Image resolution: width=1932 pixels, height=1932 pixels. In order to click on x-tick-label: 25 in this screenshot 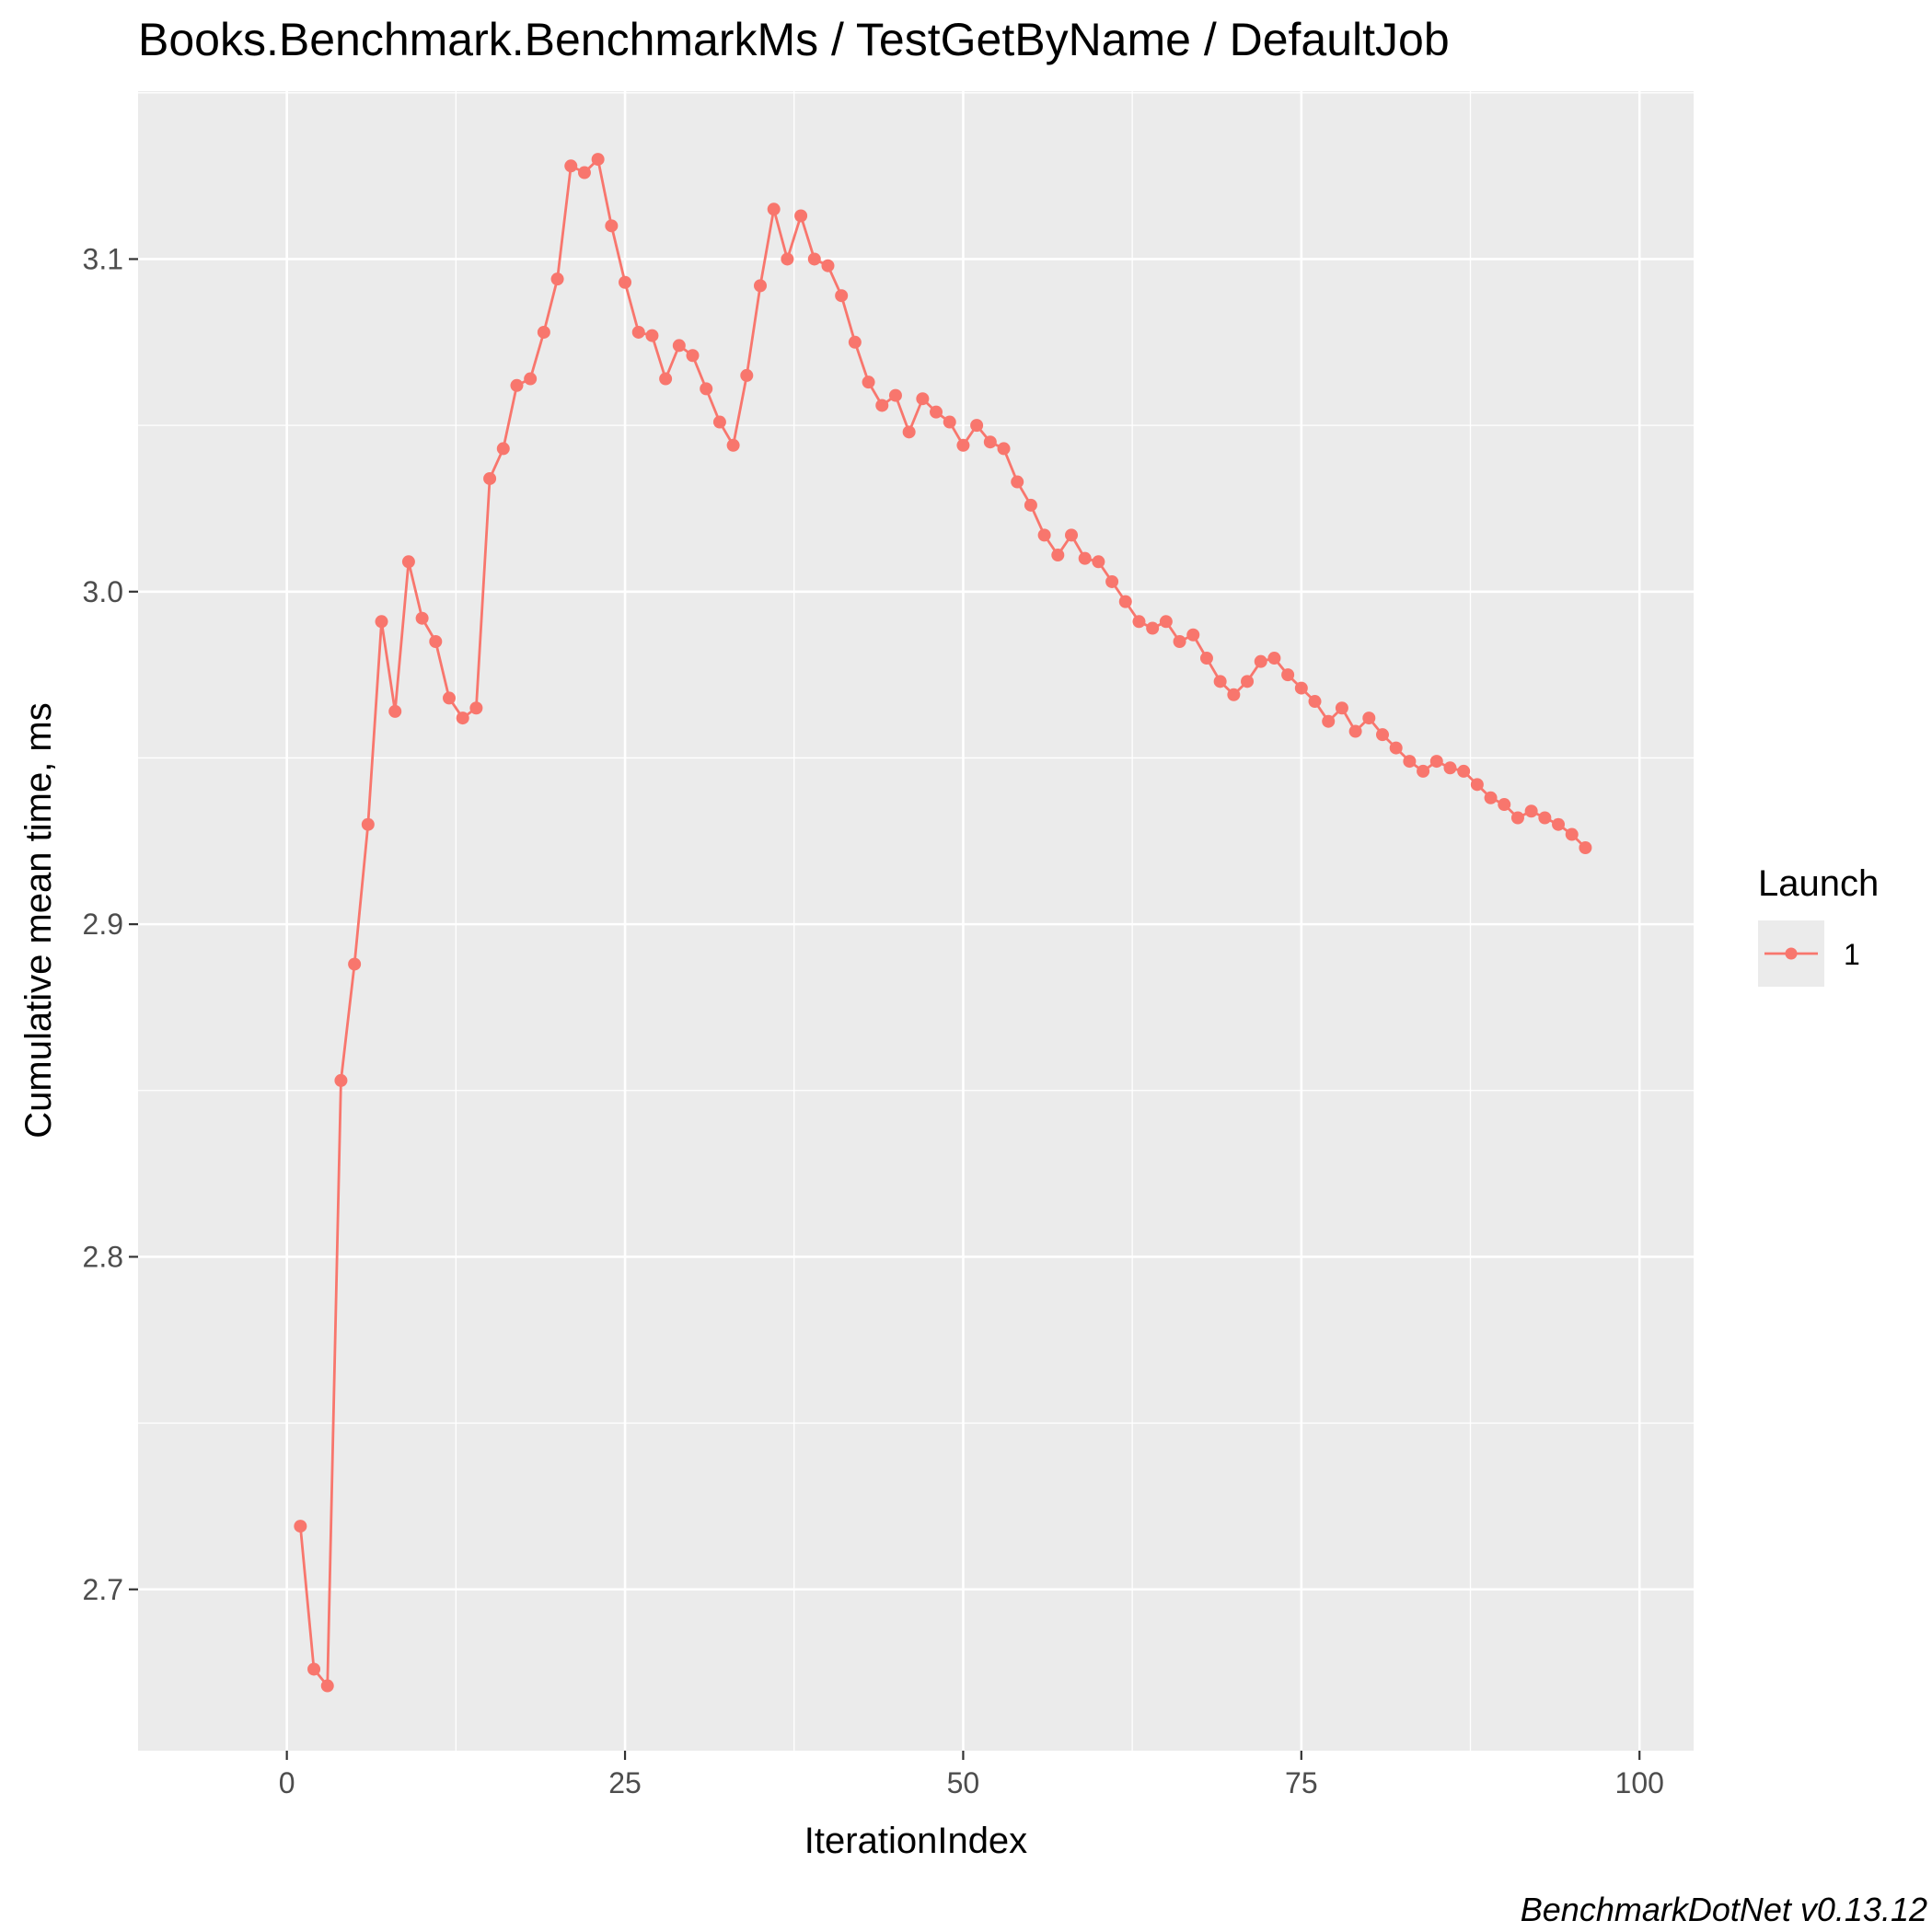, I will do `click(625, 1783)`.